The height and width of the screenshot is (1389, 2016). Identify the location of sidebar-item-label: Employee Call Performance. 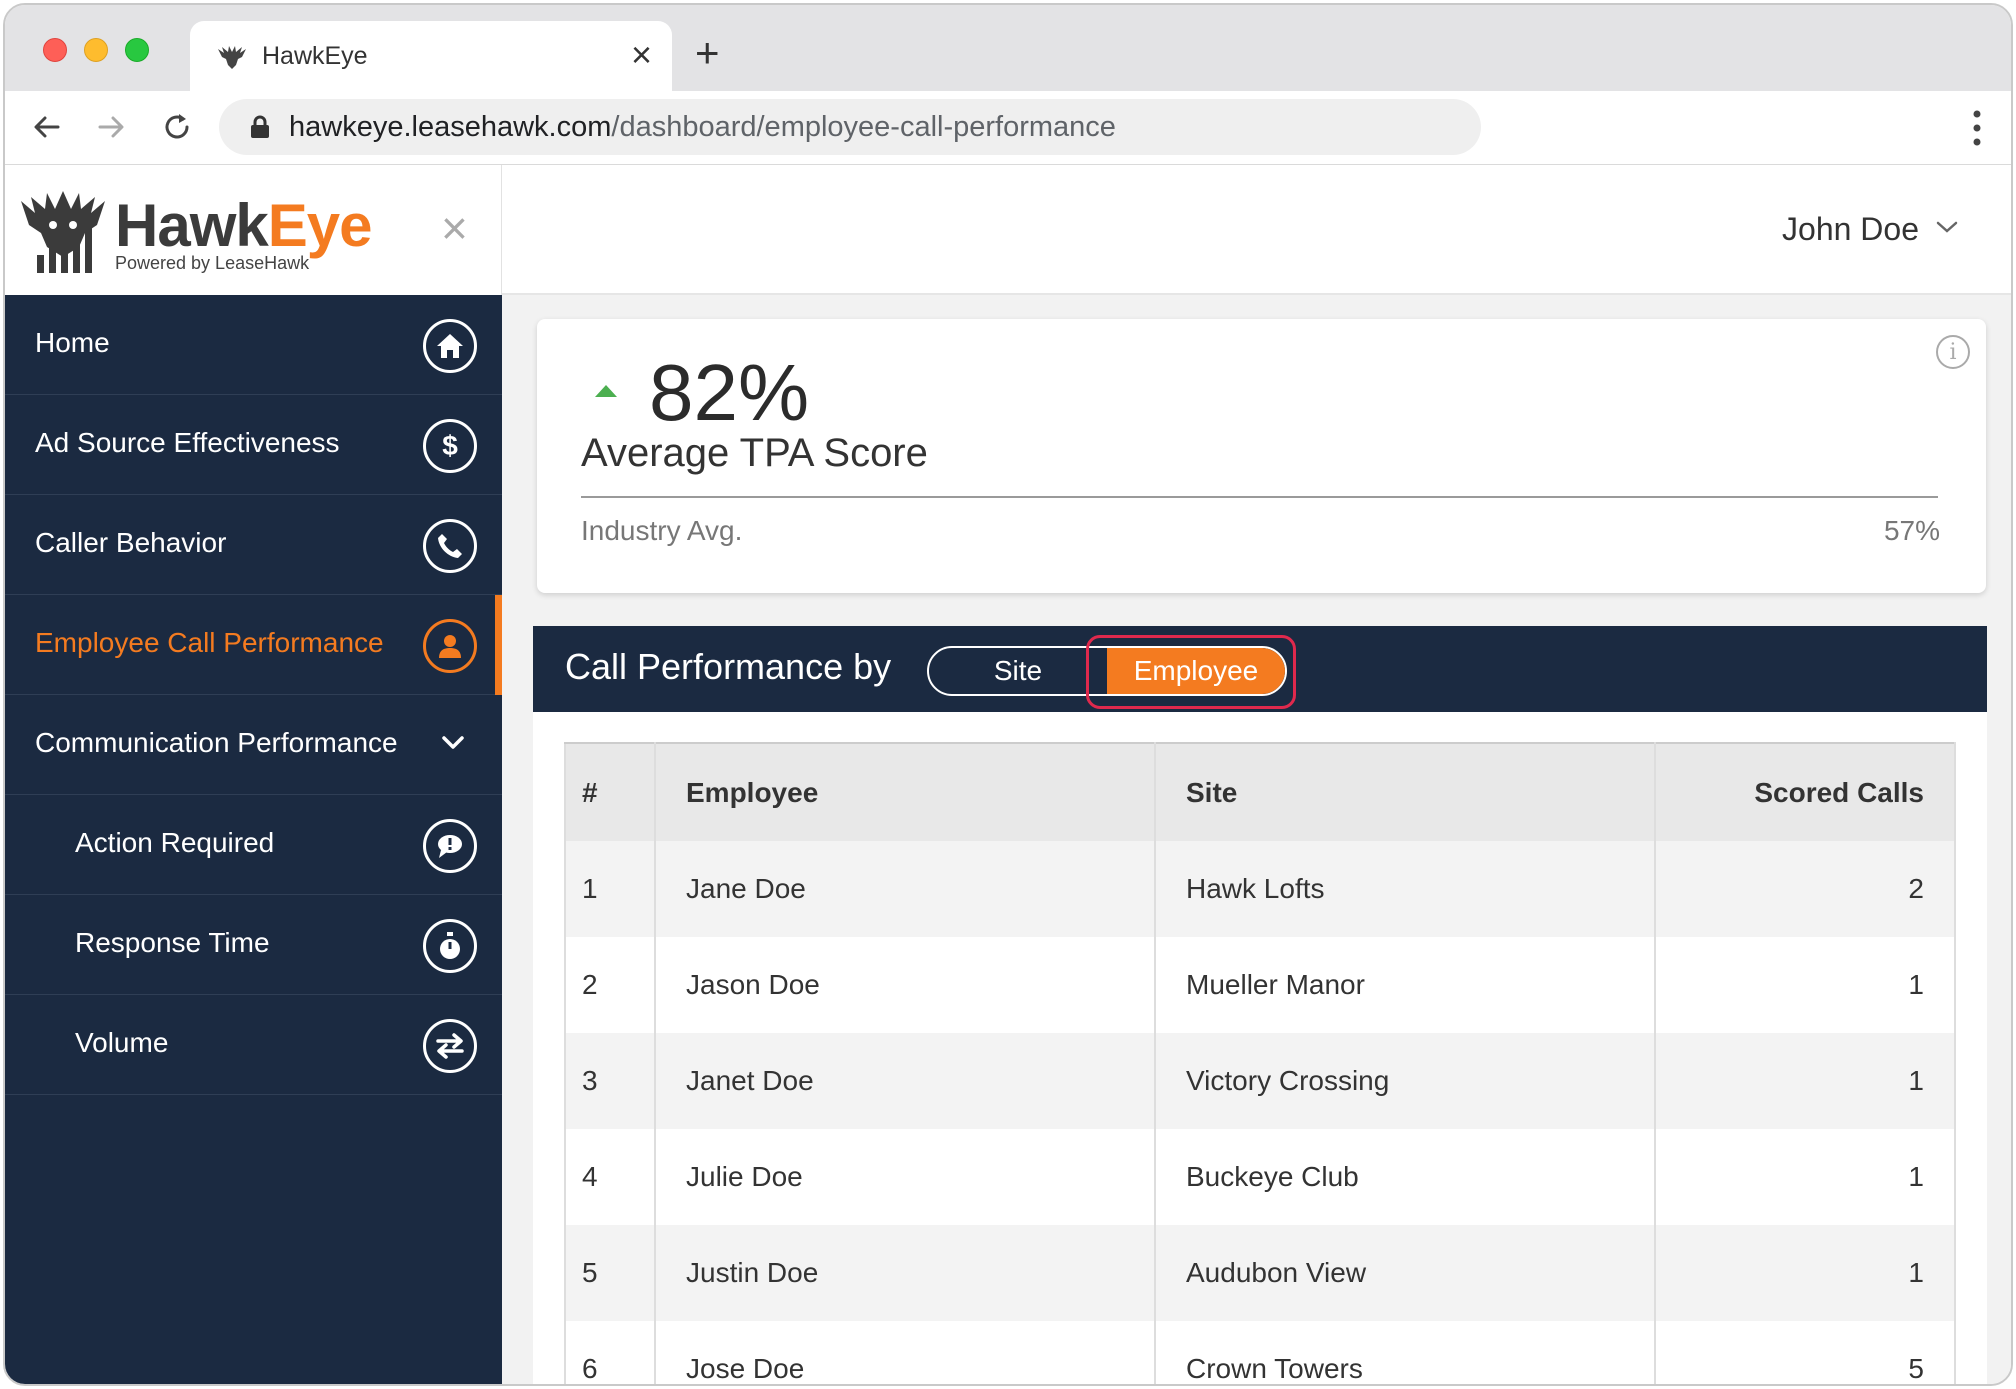
(209, 642).